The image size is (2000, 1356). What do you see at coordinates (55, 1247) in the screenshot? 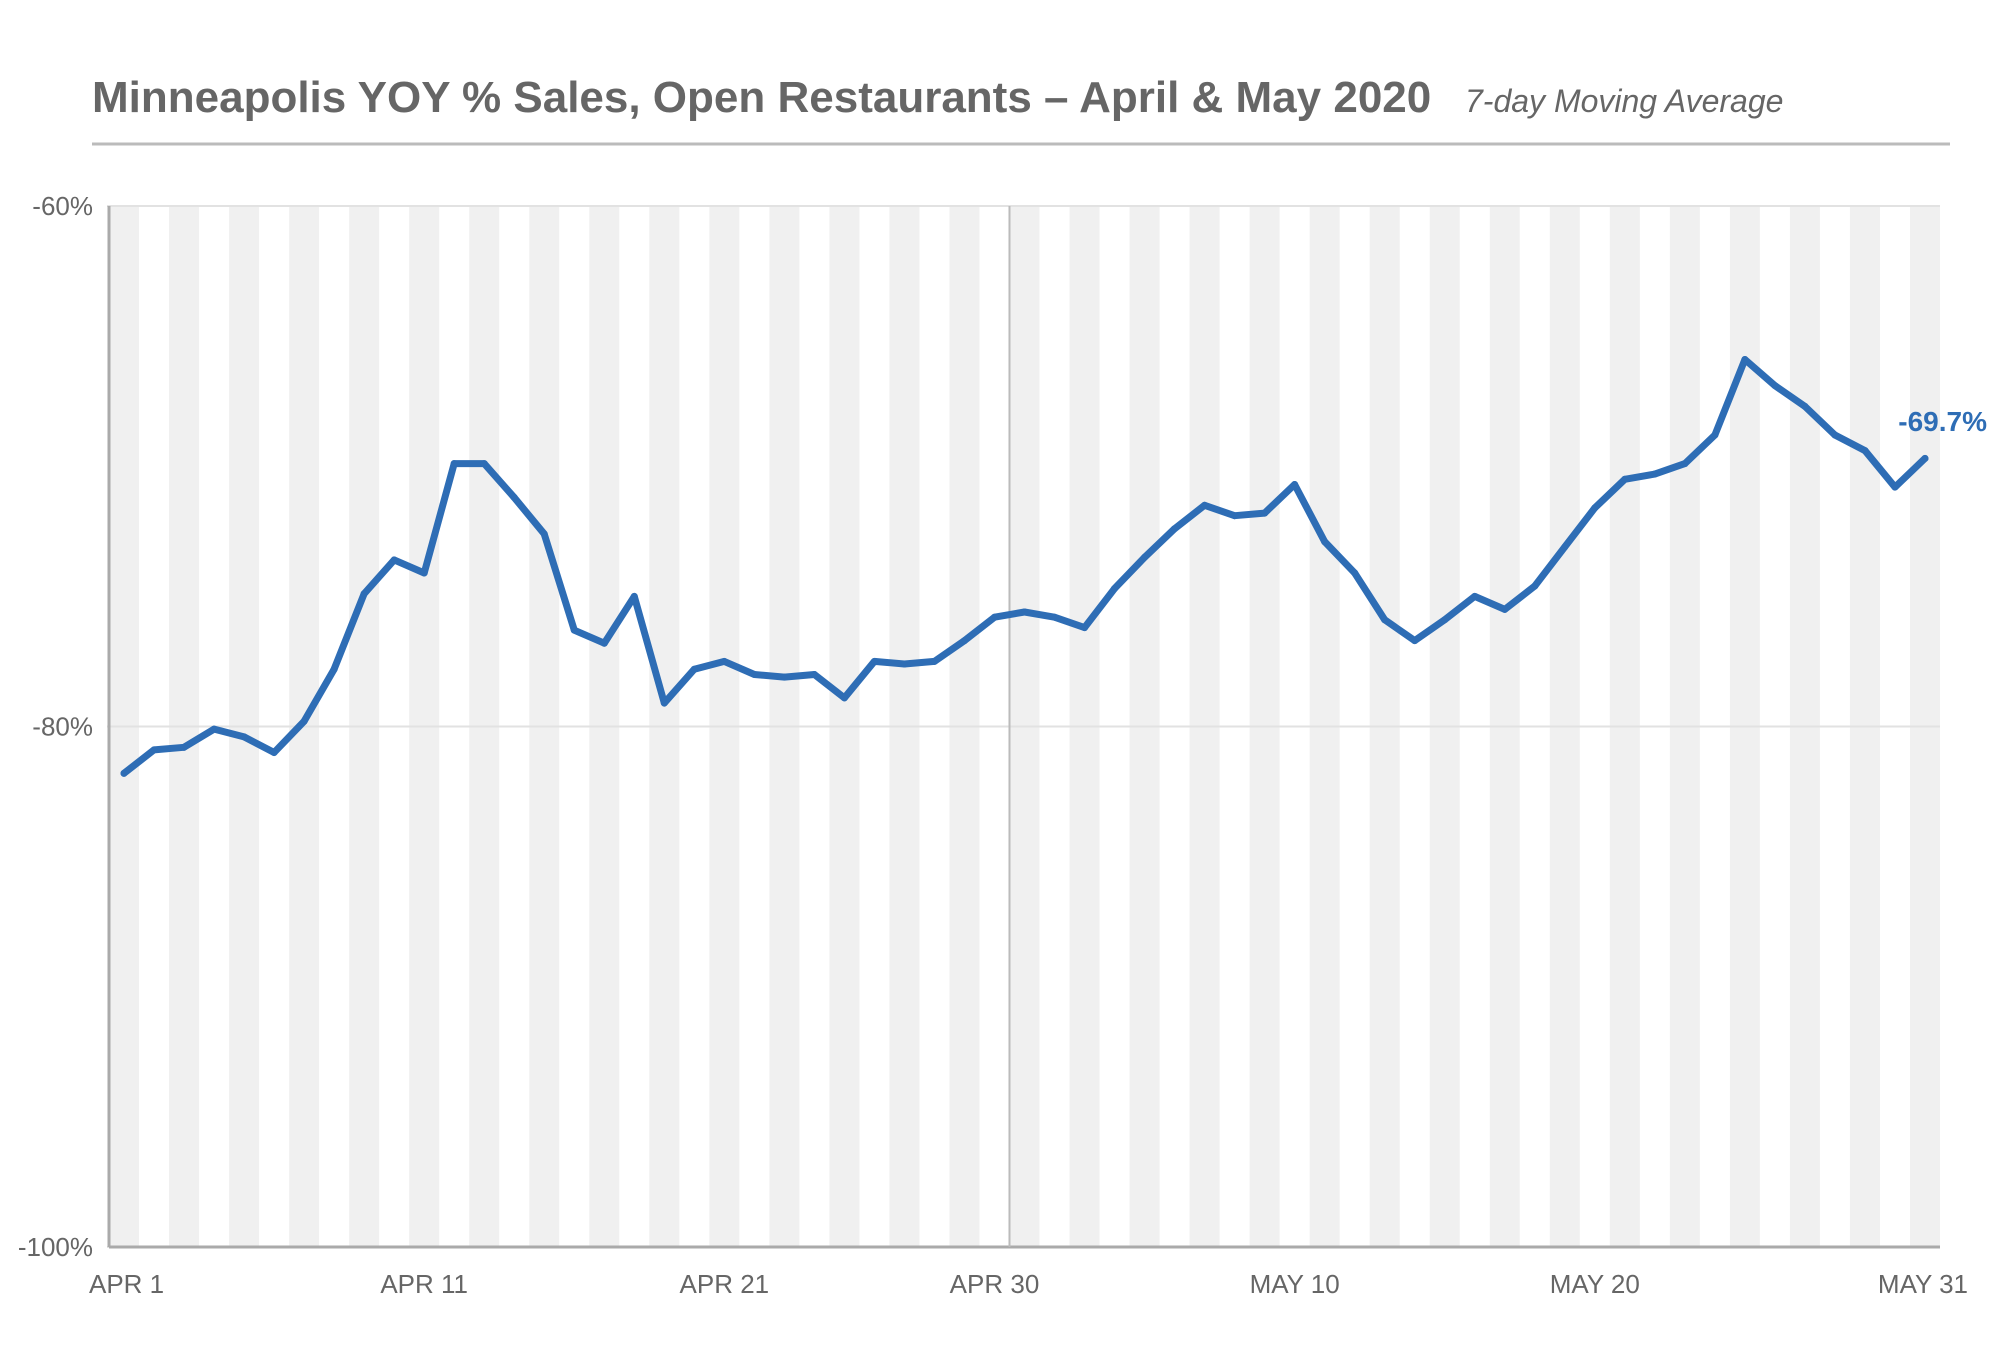
I see `y-tick-label: -100%` at bounding box center [55, 1247].